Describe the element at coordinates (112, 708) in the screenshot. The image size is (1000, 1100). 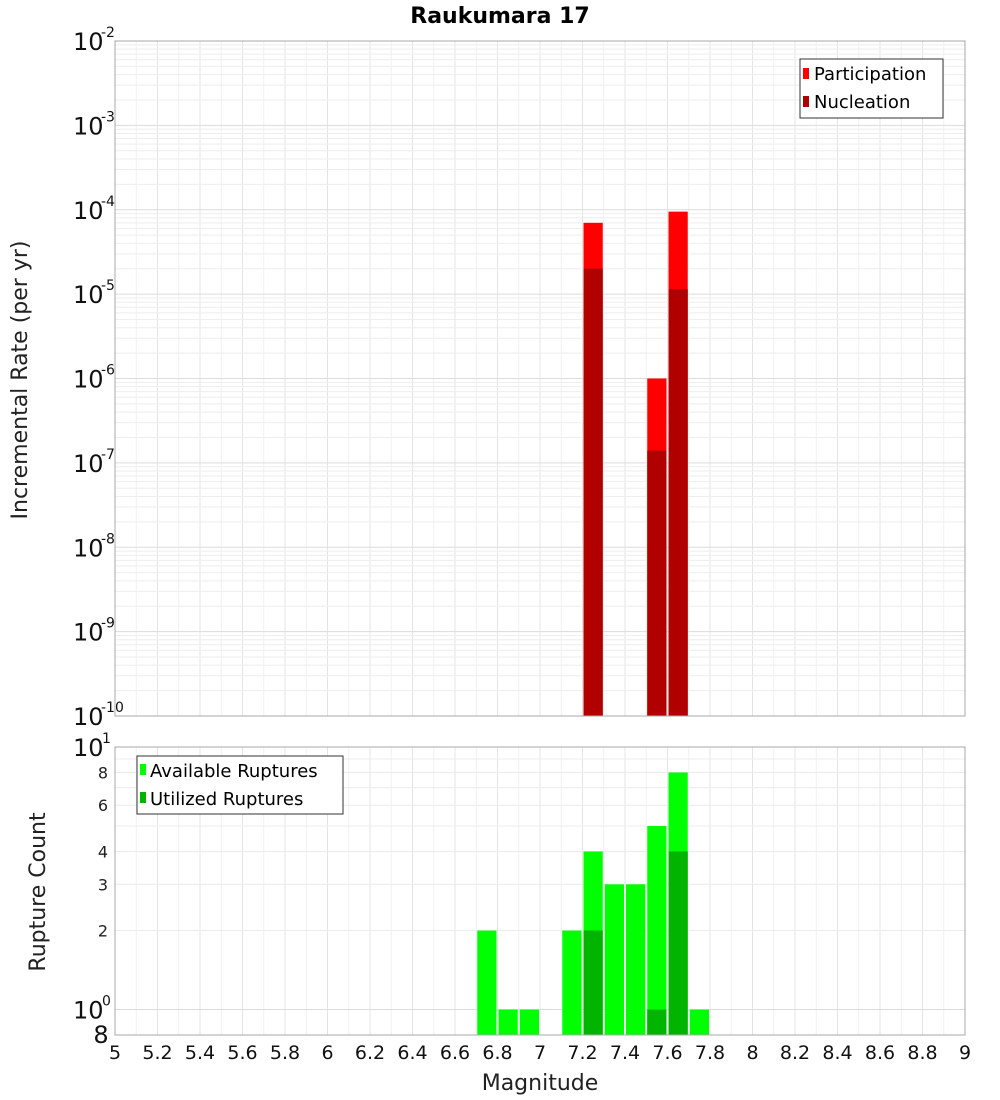
I see `svg-text: -10` at that location.